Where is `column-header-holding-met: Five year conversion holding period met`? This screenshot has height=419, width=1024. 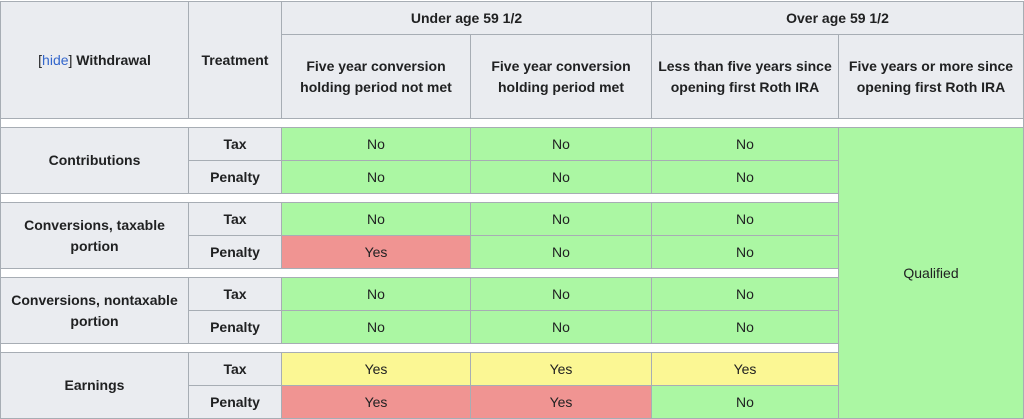
column-header-holding-met: Five year conversion holding period met is located at coordinates (561, 76).